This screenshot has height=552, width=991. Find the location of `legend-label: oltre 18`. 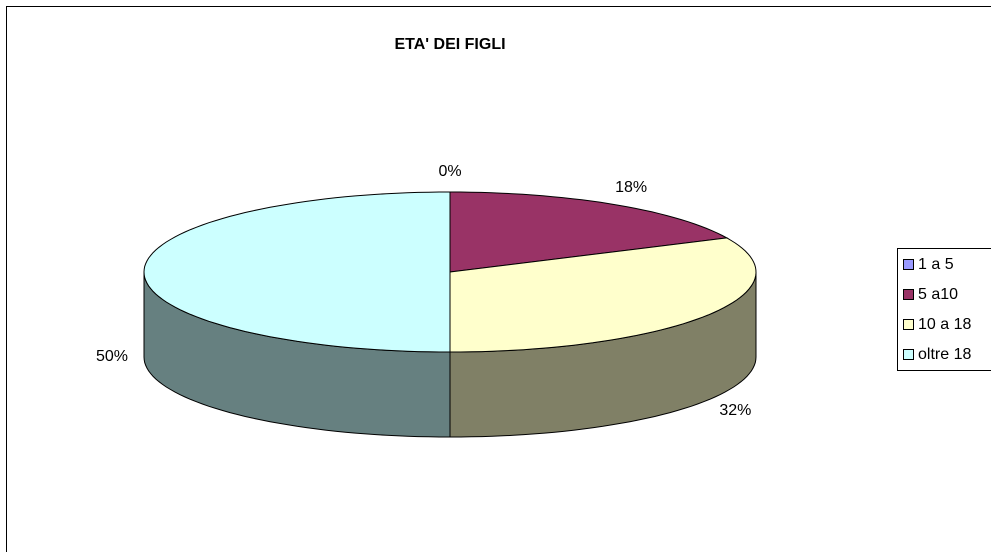

legend-label: oltre 18 is located at coordinates (944, 354).